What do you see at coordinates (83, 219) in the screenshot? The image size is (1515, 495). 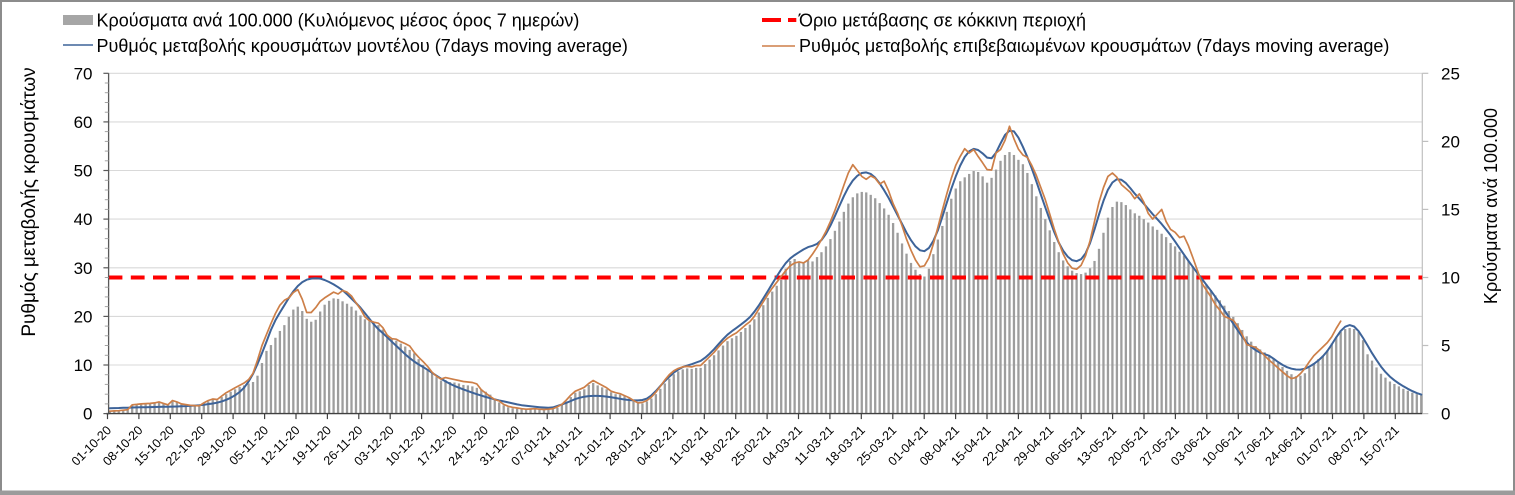 I see `svg-text: 40` at bounding box center [83, 219].